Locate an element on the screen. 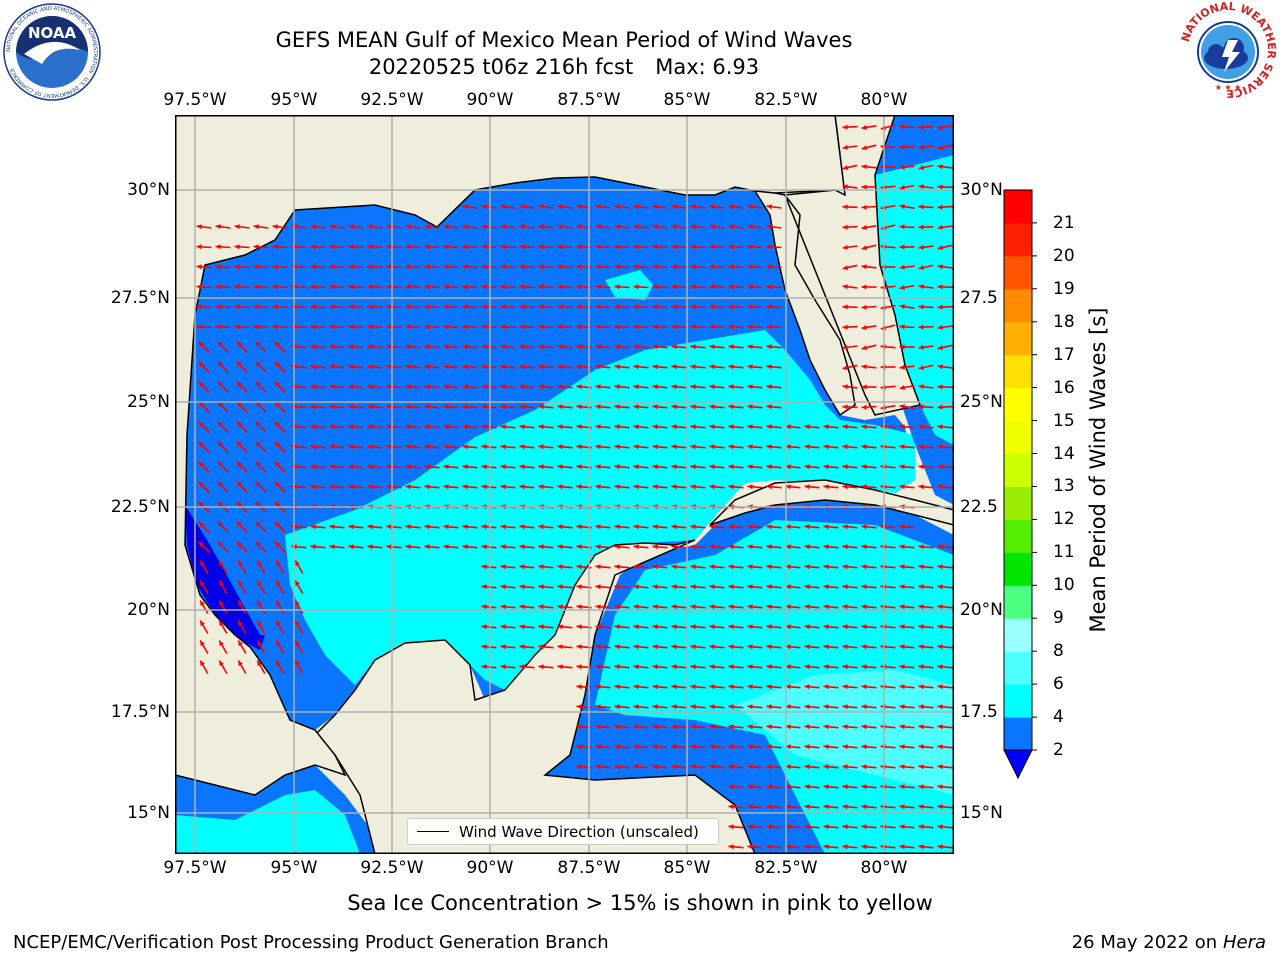 The image size is (1280, 960). colorbar-tick-label: 2 is located at coordinates (1058, 750).